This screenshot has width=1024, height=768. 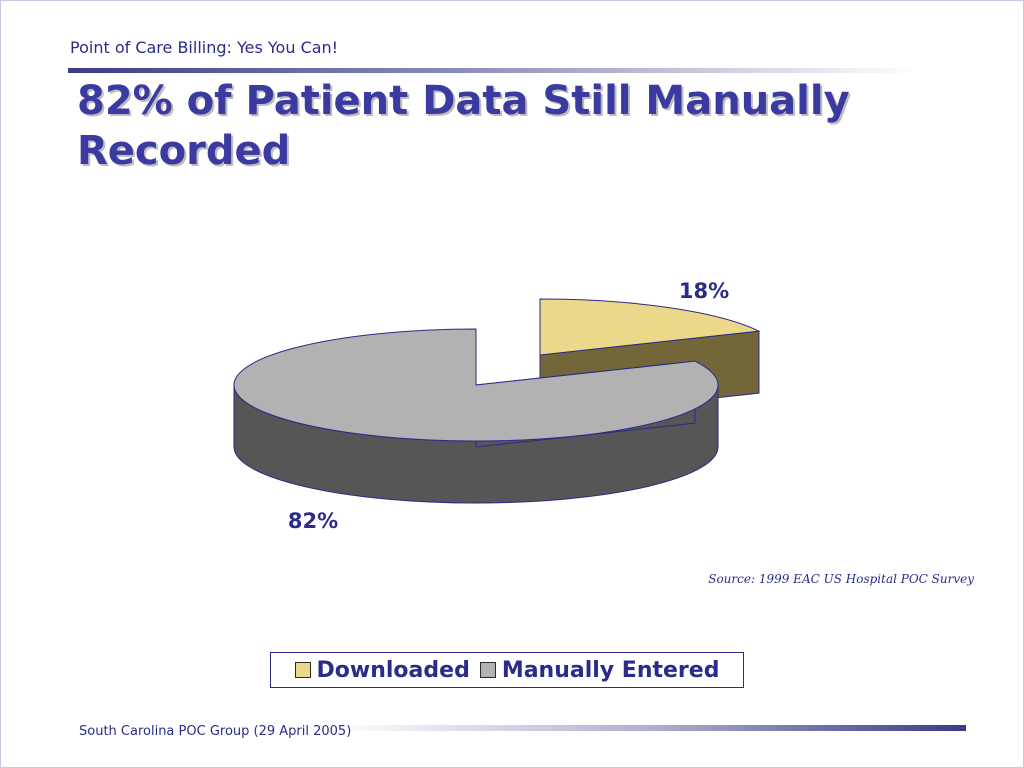 What do you see at coordinates (704, 291) in the screenshot?
I see `data-label-downloaded: 18%` at bounding box center [704, 291].